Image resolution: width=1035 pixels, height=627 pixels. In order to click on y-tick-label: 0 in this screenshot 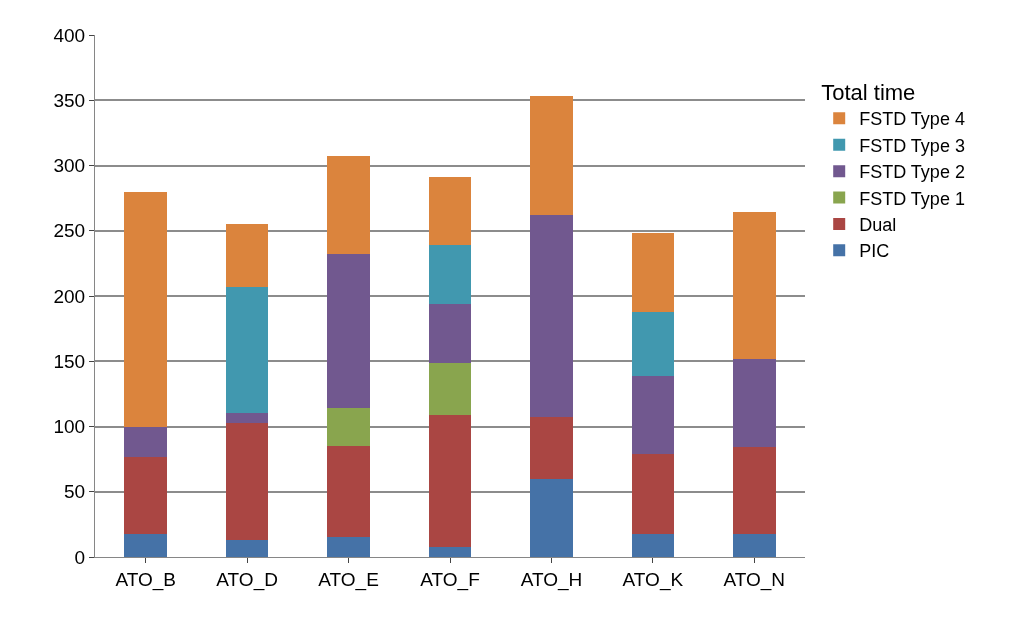, I will do `click(80, 557)`.